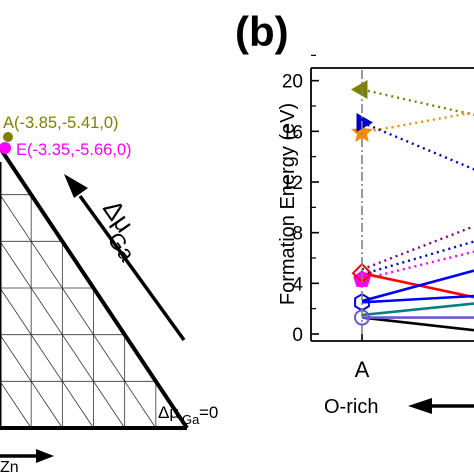 The width and height of the screenshot is (474, 474). I want to click on series-marker-star, so click(362, 131).